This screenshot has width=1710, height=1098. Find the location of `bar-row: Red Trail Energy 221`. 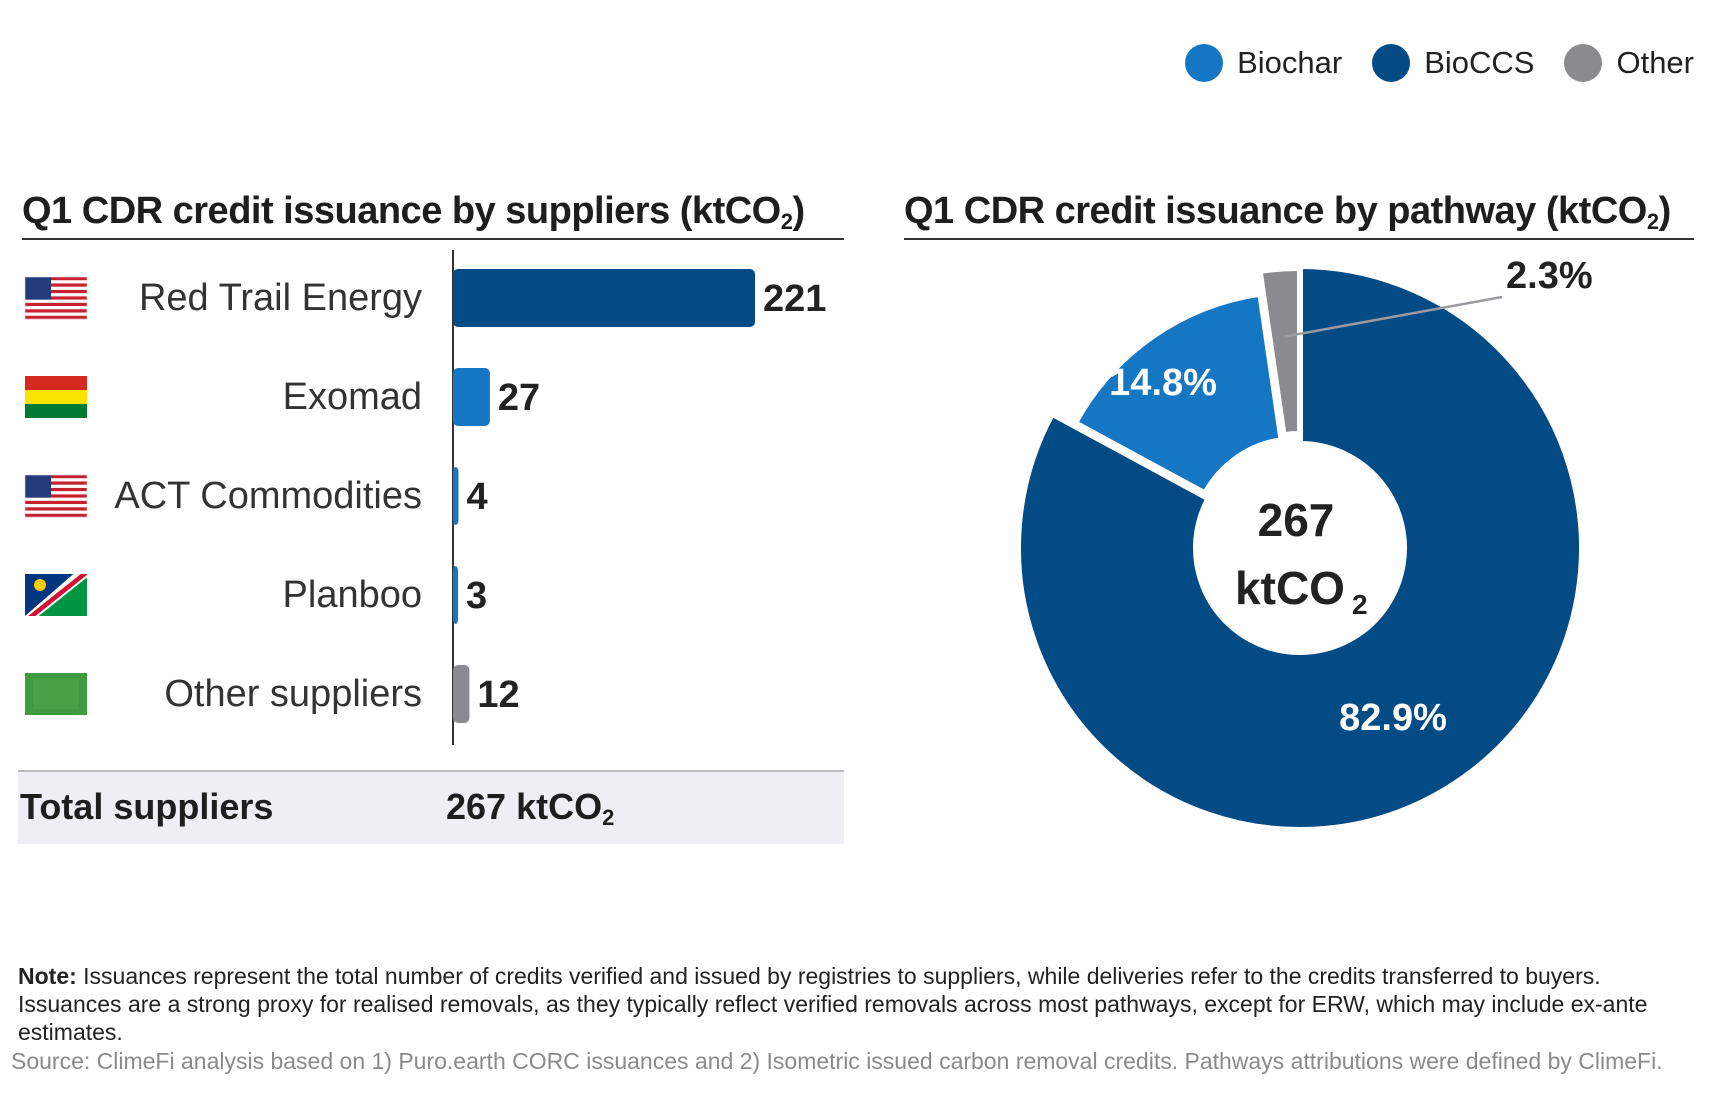

bar-row: Red Trail Energy 221 is located at coordinates (425, 298).